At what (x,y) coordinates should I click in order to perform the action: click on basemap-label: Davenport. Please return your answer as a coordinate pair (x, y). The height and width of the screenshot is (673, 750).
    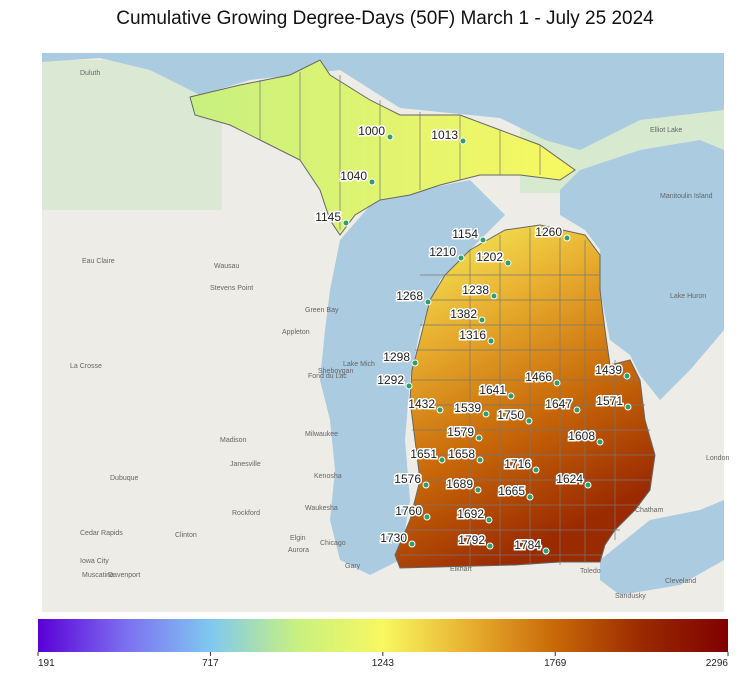
    Looking at the image, I should click on (124, 575).